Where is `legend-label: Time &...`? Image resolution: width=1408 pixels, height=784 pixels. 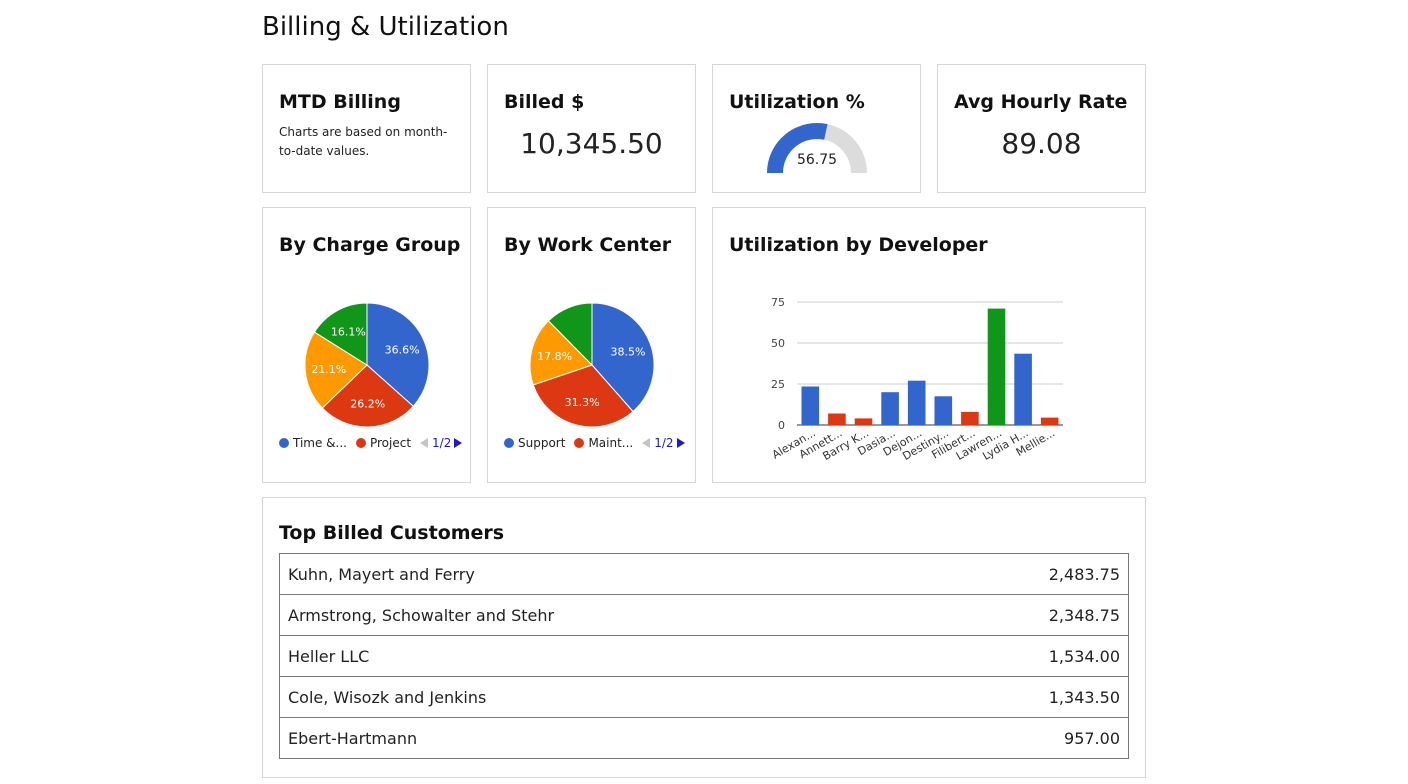
legend-label: Time &... is located at coordinates (320, 443).